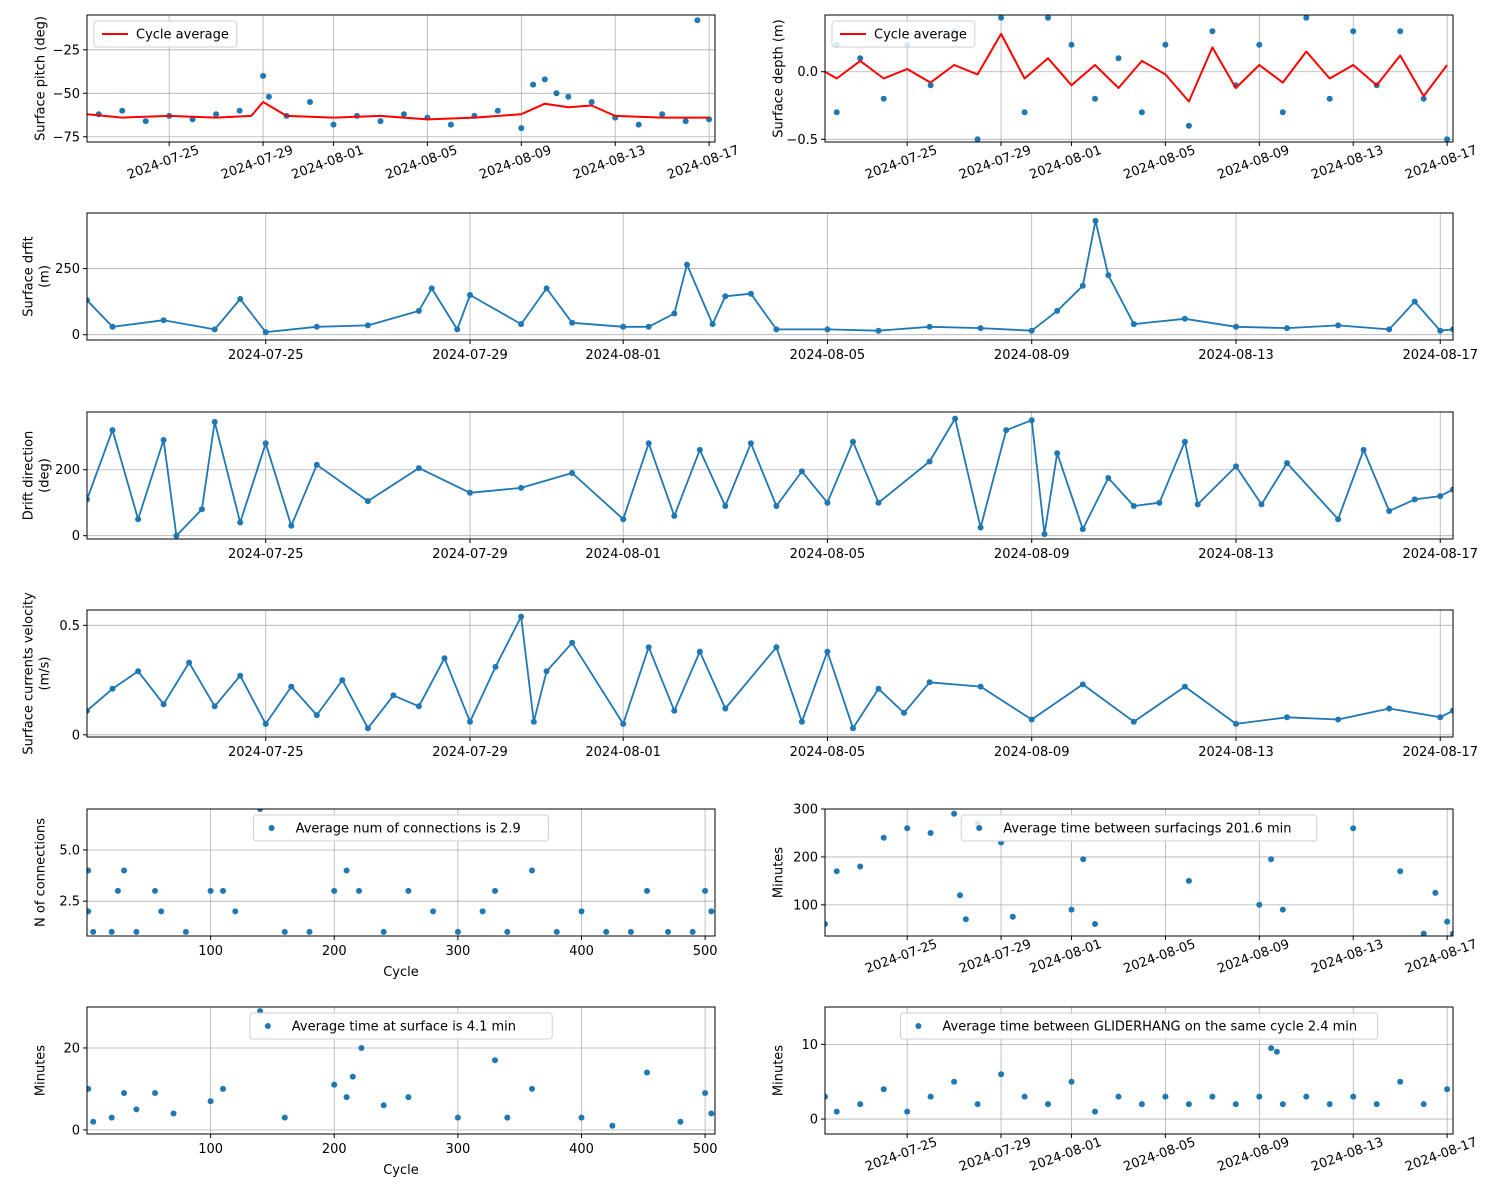 This screenshot has height=1200, width=1500. What do you see at coordinates (1139, 1026) in the screenshot?
I see `legend-box` at bounding box center [1139, 1026].